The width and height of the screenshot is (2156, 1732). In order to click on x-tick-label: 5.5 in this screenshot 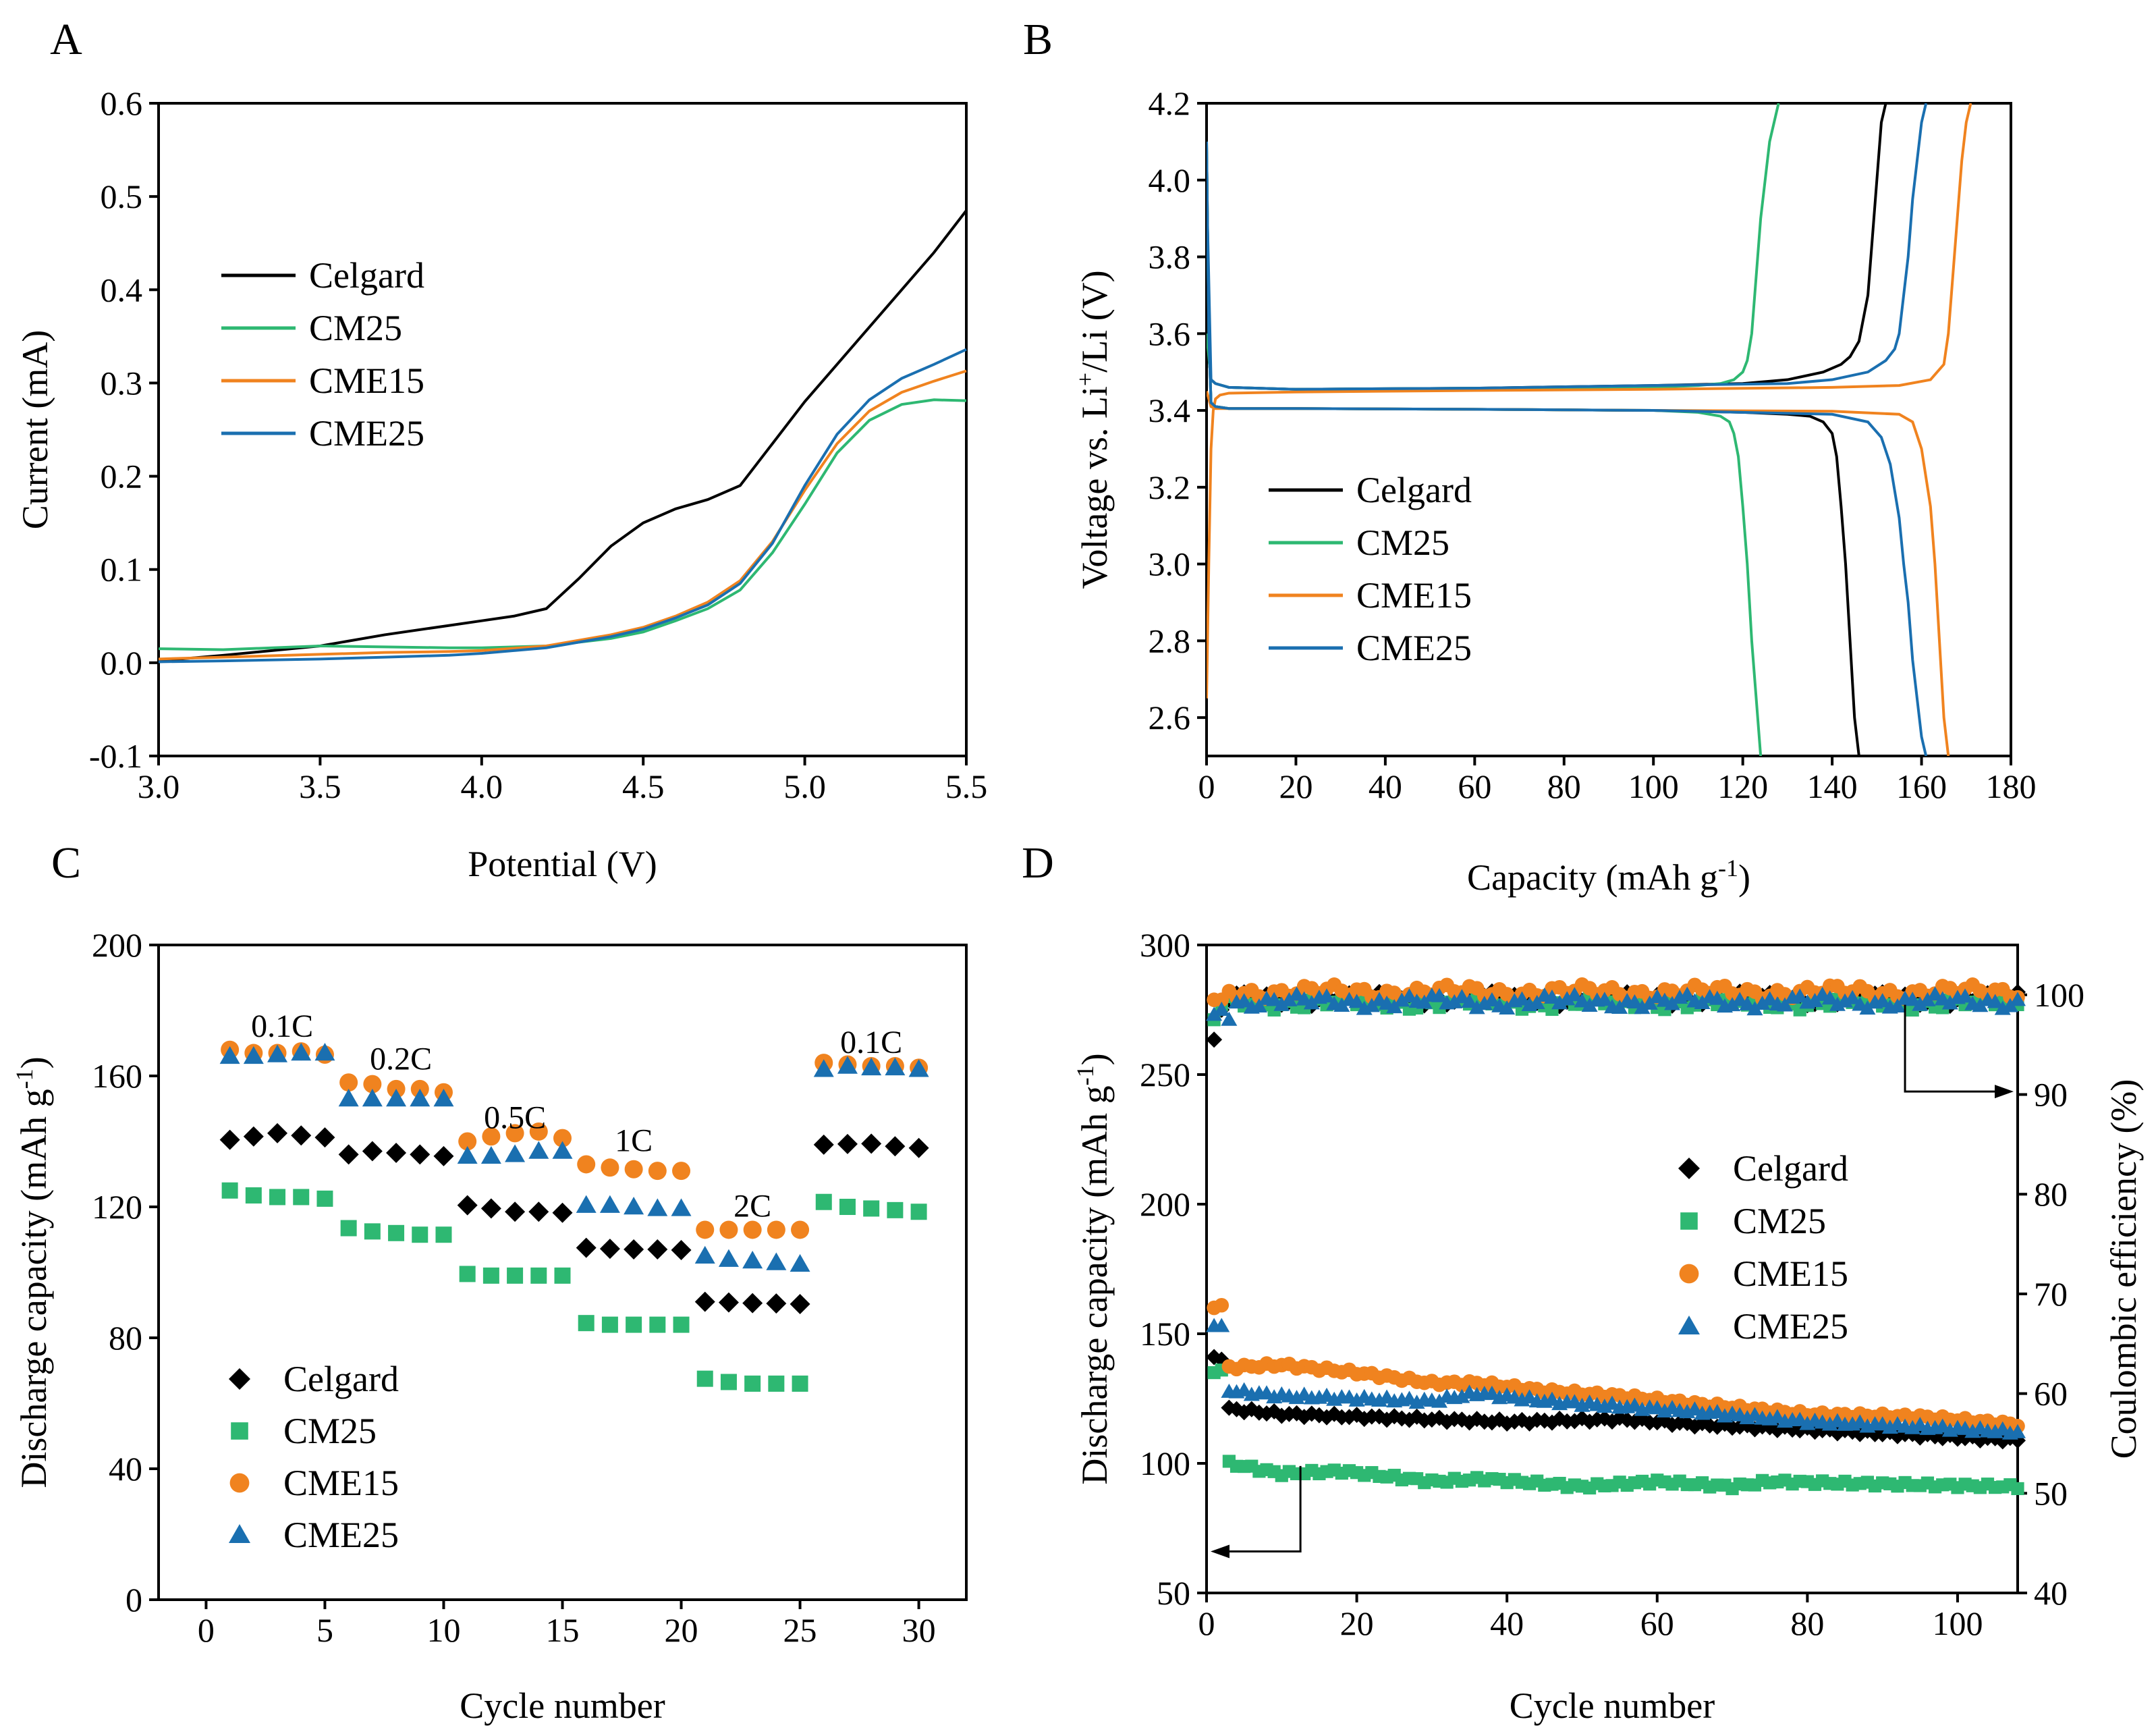, I will do `click(966, 786)`.